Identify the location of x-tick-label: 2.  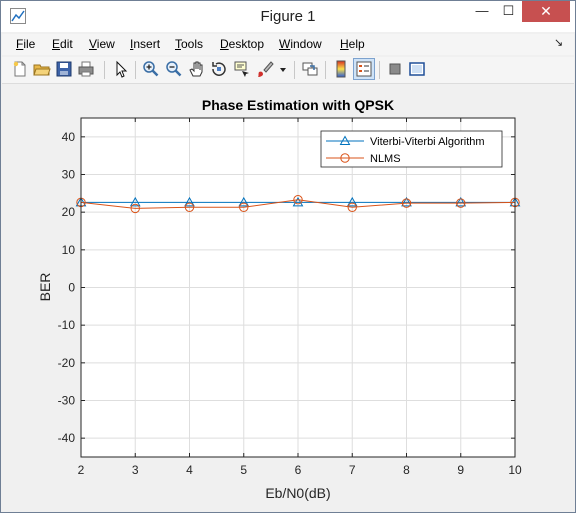
(81, 470).